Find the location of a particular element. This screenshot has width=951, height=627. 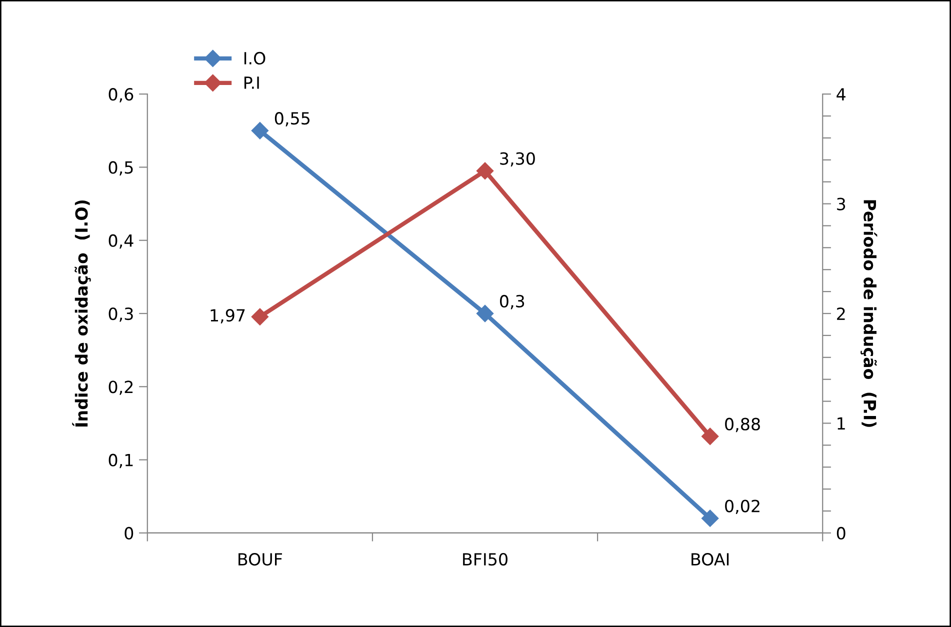

y-tick-label: 0,4 is located at coordinates (121, 241).